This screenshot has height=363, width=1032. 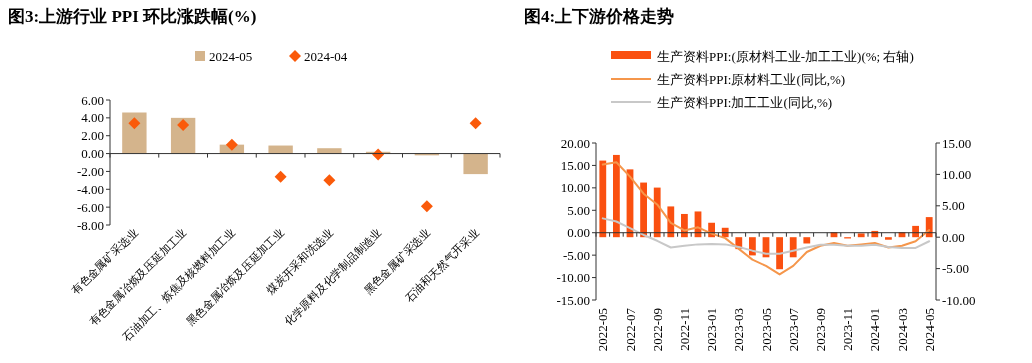 I want to click on x-tick-label: 2024-05, so click(x=929, y=330).